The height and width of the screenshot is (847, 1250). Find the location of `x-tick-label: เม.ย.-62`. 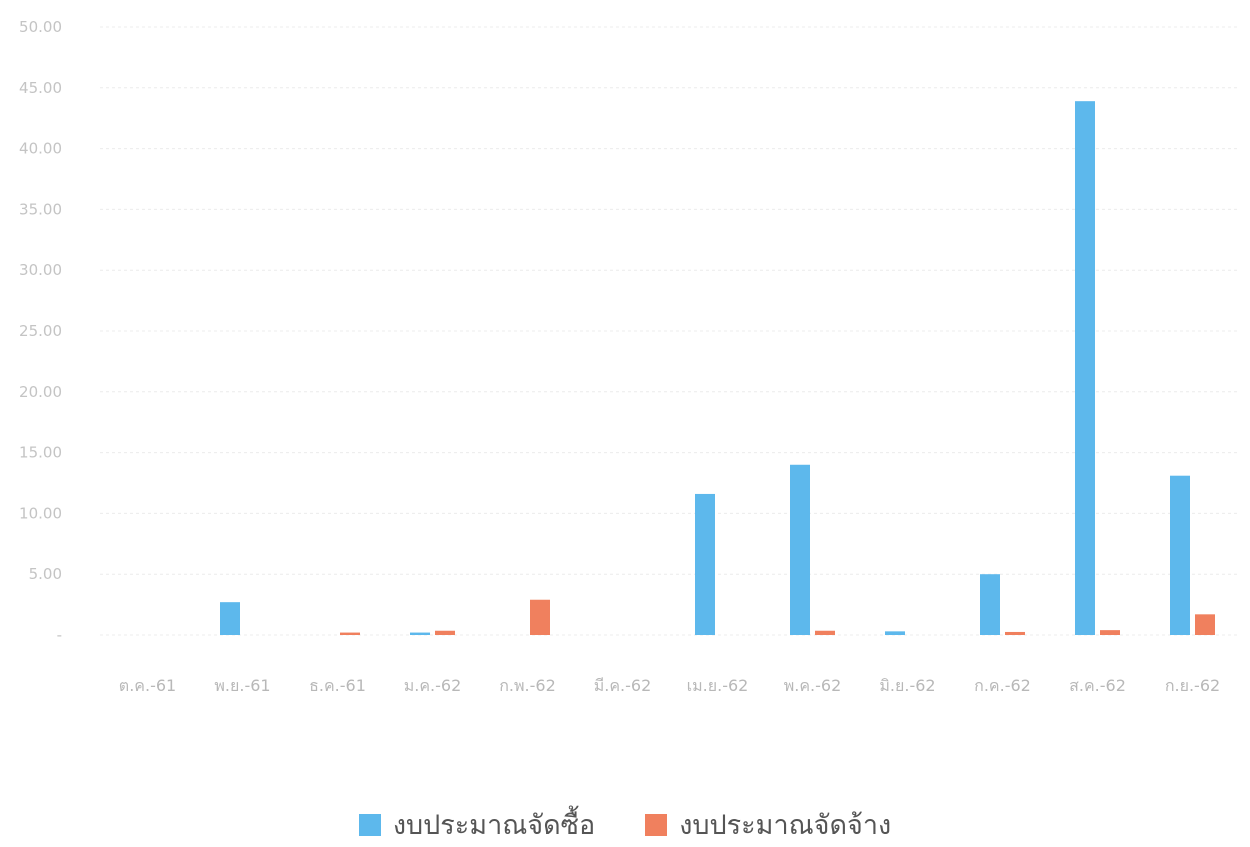

x-tick-label: เม.ย.-62 is located at coordinates (718, 685).